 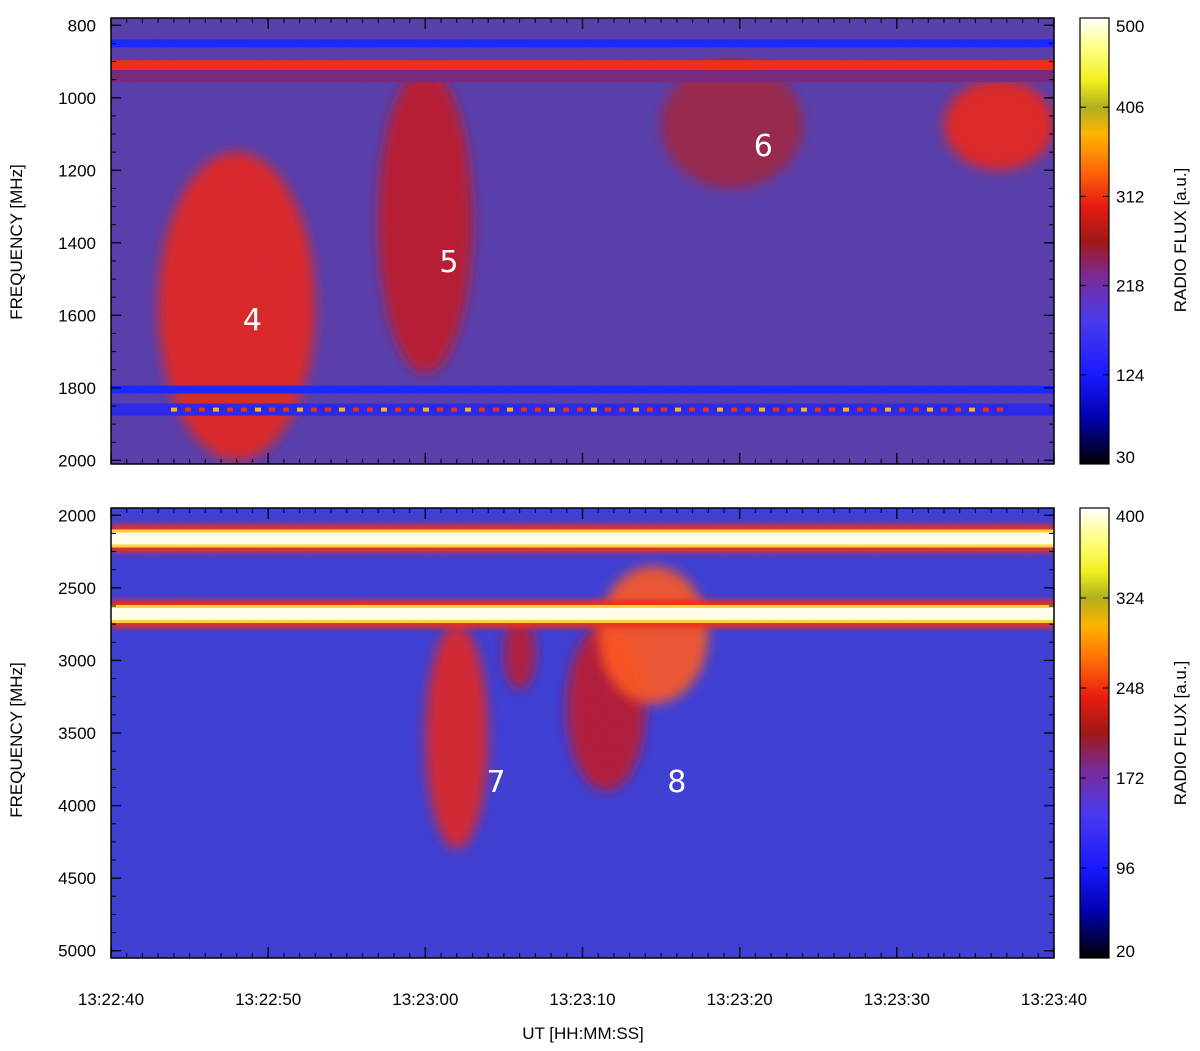 What do you see at coordinates (268, 999) in the screenshot?
I see `x-tick-label: 13:22:50` at bounding box center [268, 999].